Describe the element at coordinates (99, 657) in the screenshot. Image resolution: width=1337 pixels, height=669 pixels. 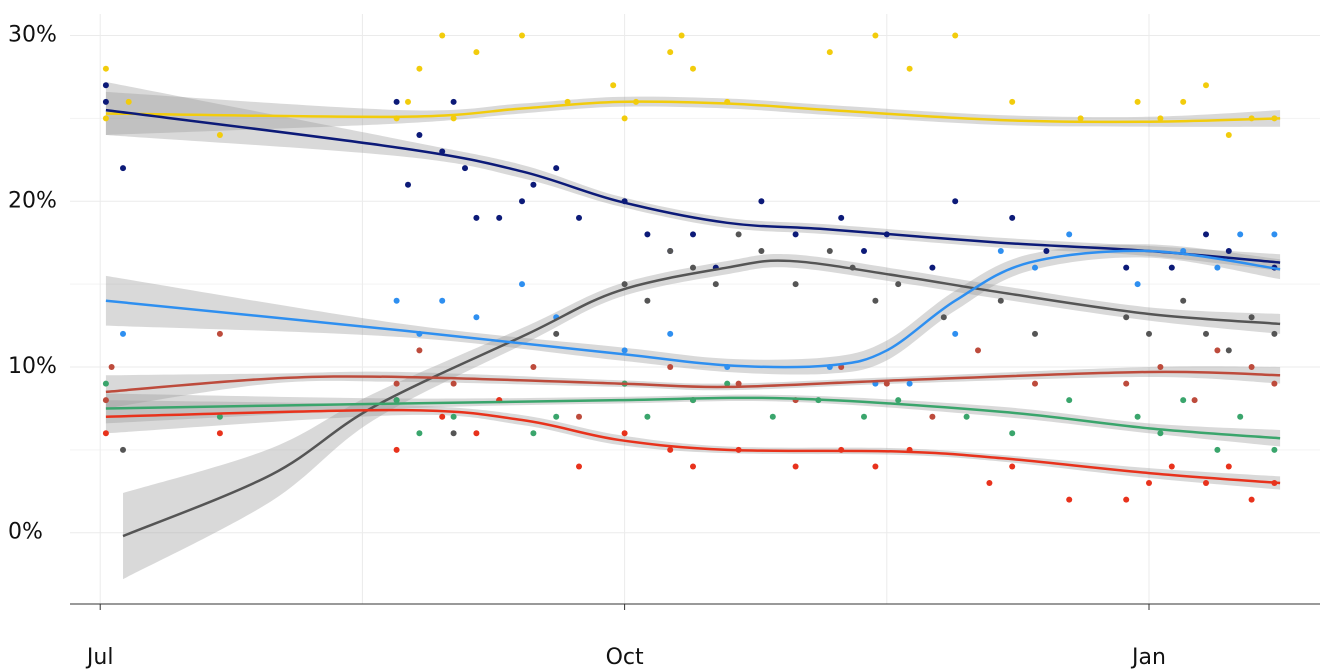
I see `x-tick-label: Jul` at that location.